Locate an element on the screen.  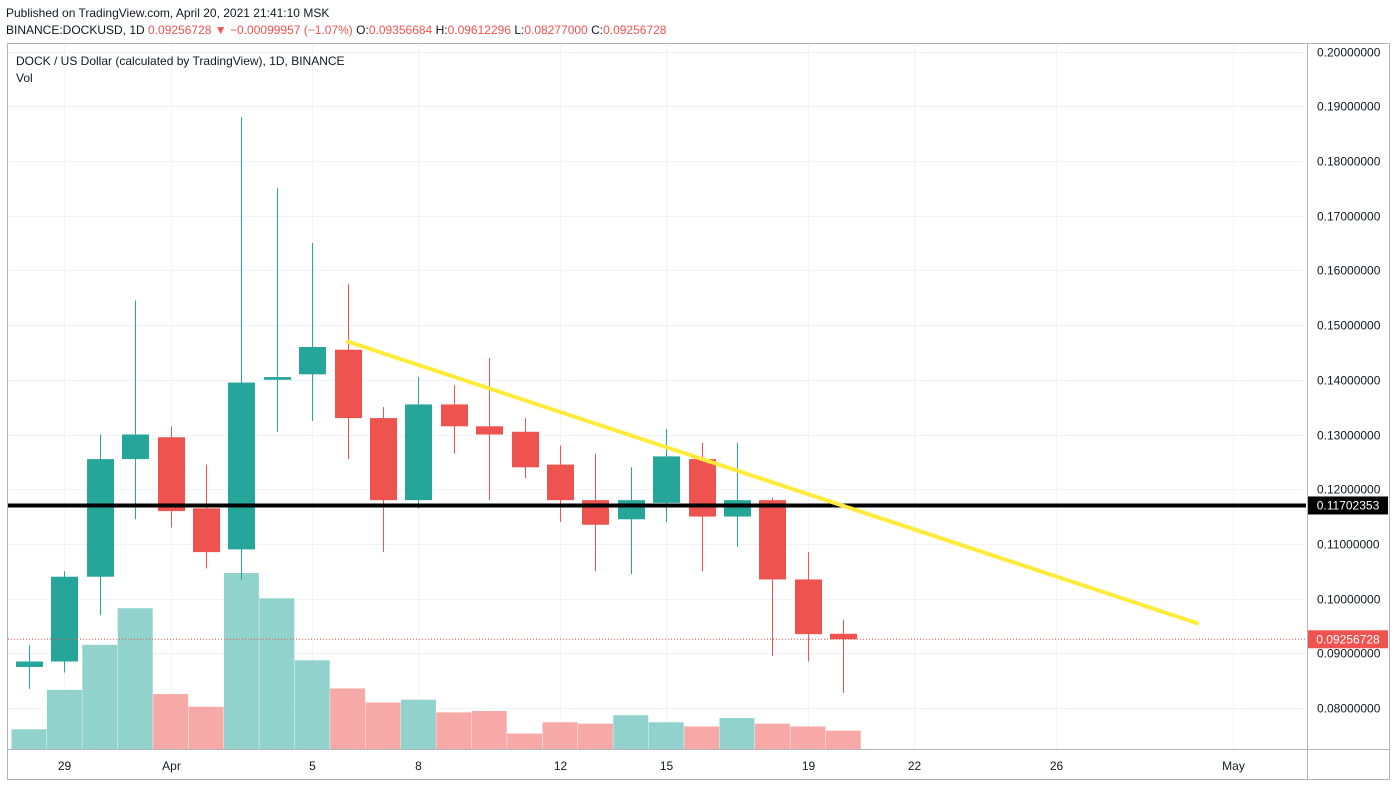
price-tick-label: 0.14000000 is located at coordinates (1349, 381).